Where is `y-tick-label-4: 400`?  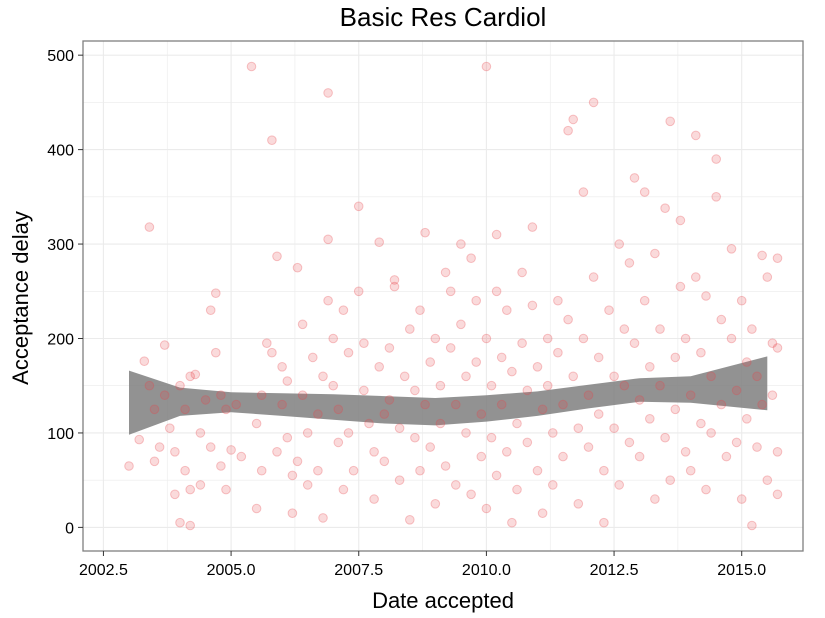
y-tick-label-4: 400 is located at coordinates (60, 151).